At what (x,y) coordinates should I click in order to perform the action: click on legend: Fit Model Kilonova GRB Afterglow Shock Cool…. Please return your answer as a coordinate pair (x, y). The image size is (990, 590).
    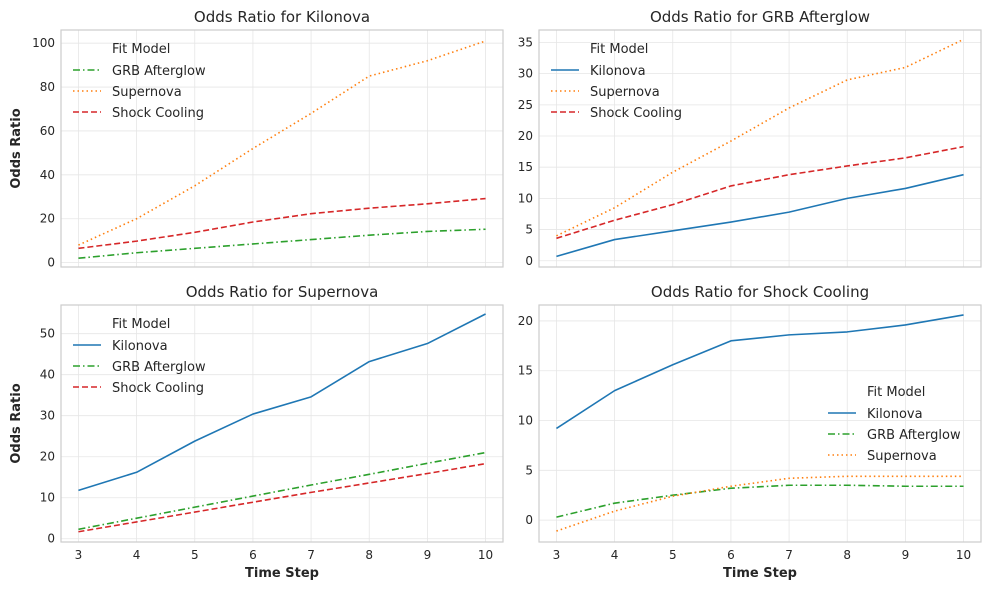
    Looking at the image, I should click on (139, 356).